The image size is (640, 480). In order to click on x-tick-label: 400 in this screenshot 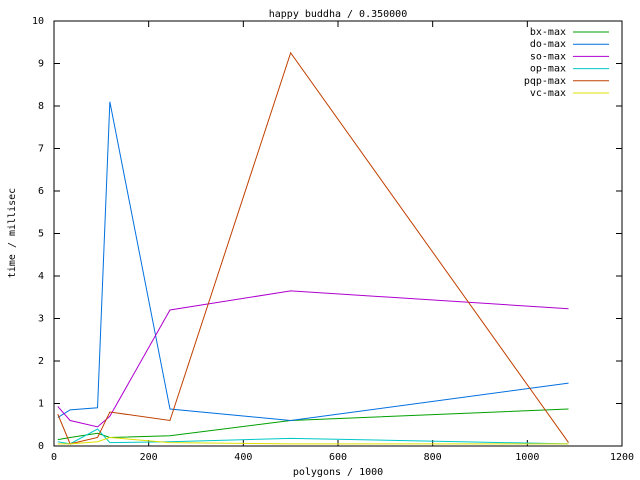, I will do `click(243, 457)`.